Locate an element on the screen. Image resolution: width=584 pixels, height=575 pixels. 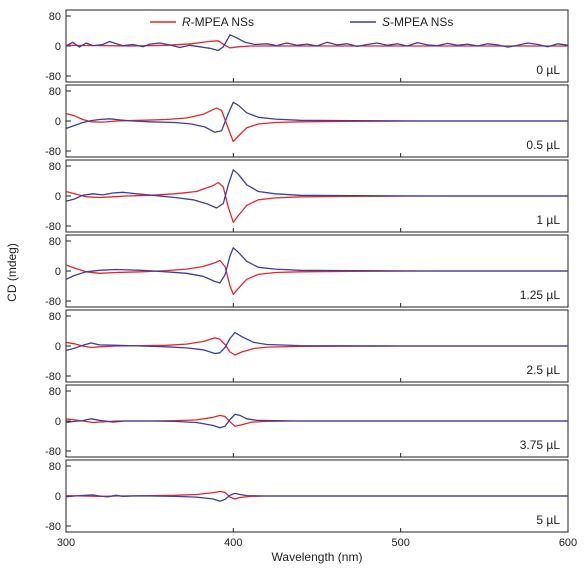
panel-label: 1 µL is located at coordinates (548, 220).